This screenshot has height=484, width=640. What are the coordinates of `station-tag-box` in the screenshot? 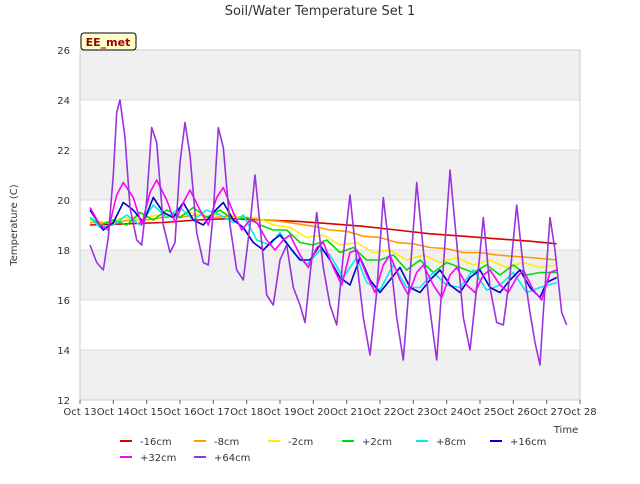 It's located at (108, 41).